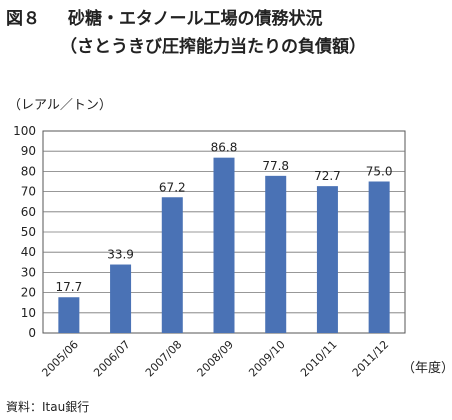 This screenshot has height=420, width=452. I want to click on data-label: 67.2, so click(172, 187).